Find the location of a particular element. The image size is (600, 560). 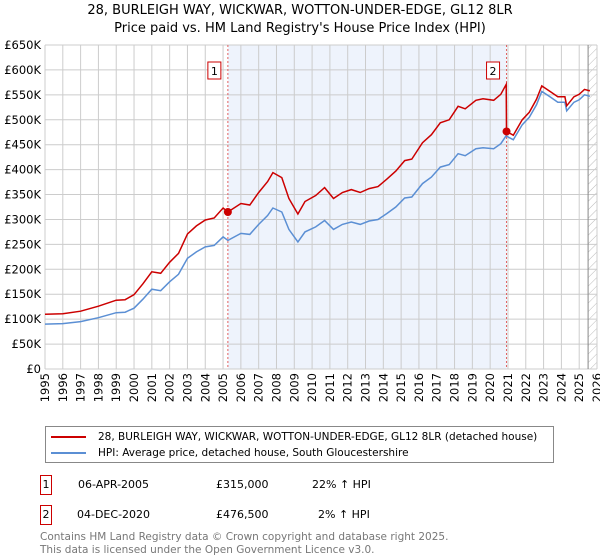

x-tick-label: 2023 is located at coordinates (544, 387).